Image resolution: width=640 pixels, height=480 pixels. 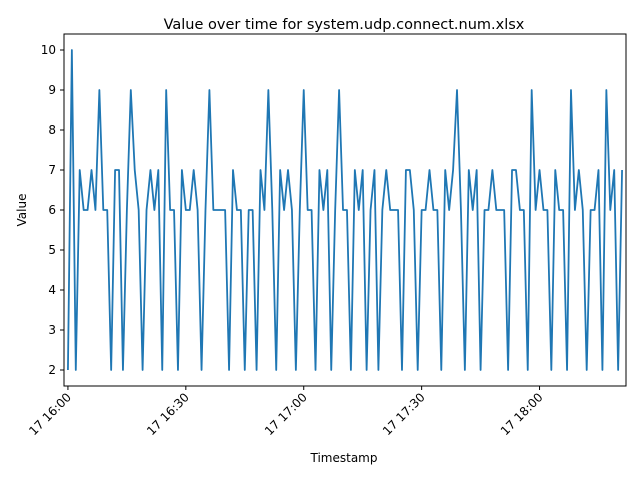 I want to click on x-axis-label: Timestamp, so click(x=344, y=458).